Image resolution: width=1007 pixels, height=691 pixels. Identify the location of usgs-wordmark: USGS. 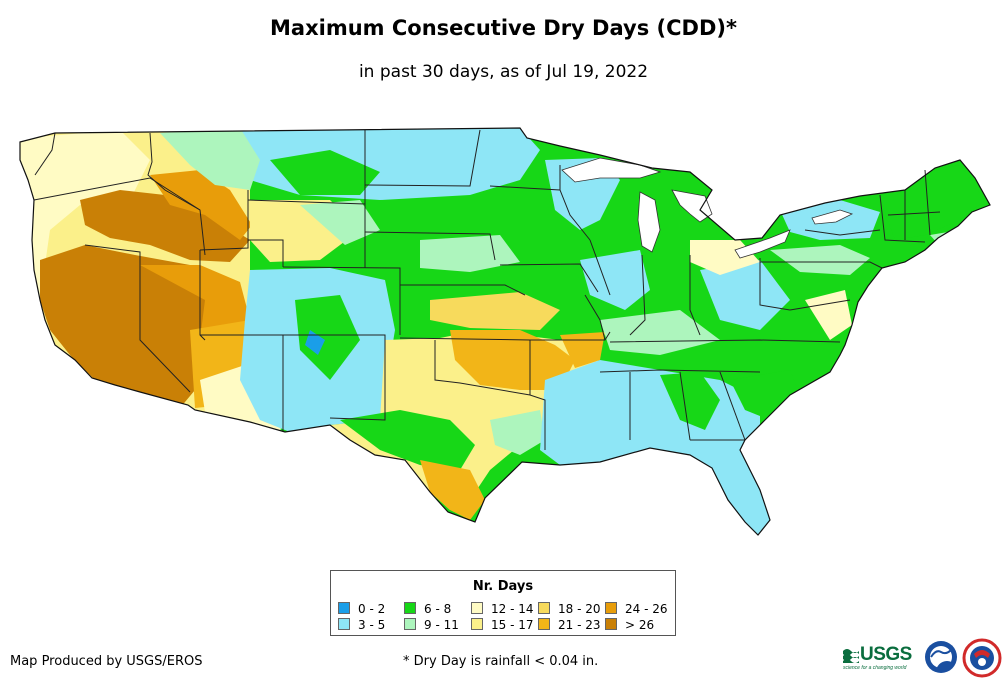
(886, 654).